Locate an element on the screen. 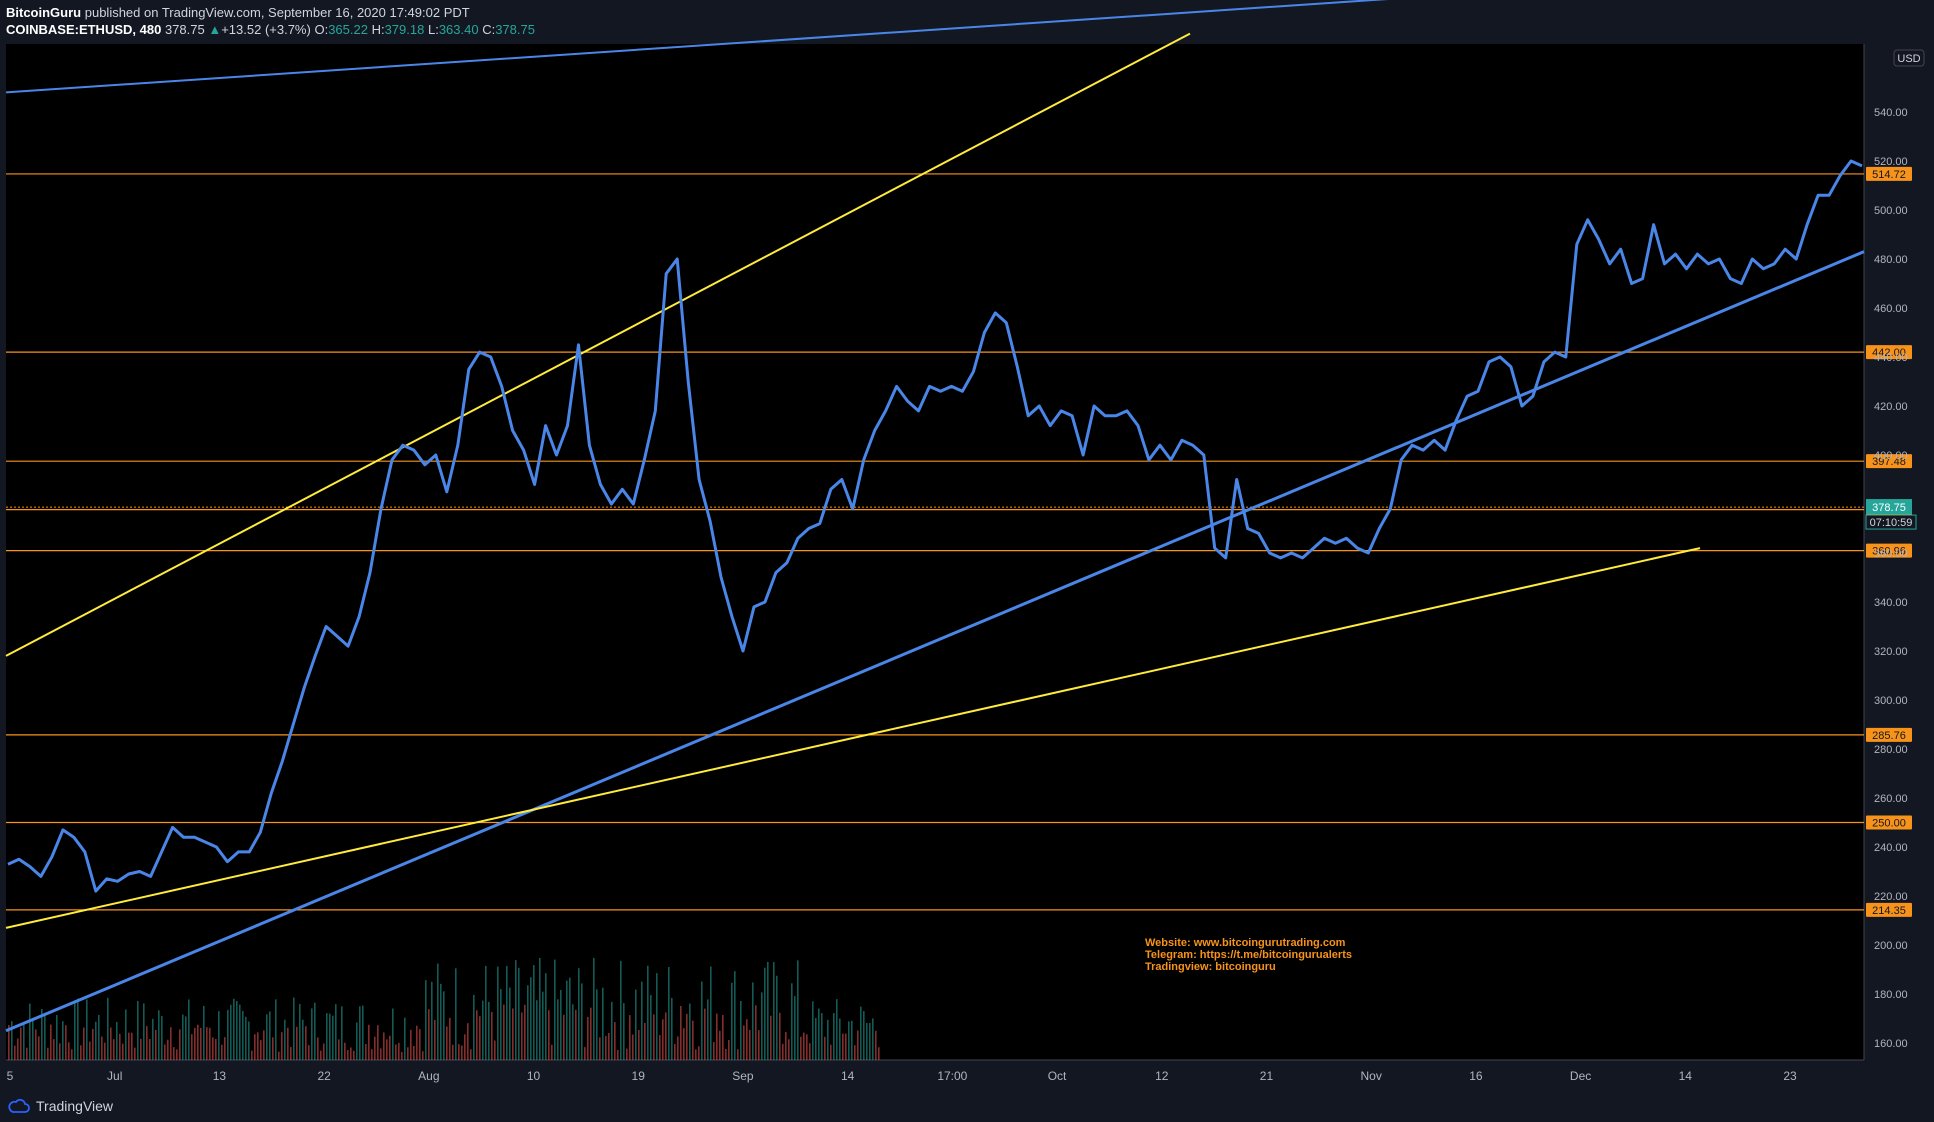 The width and height of the screenshot is (1934, 1122). price-tick-label: 360.00 is located at coordinates (1891, 554).